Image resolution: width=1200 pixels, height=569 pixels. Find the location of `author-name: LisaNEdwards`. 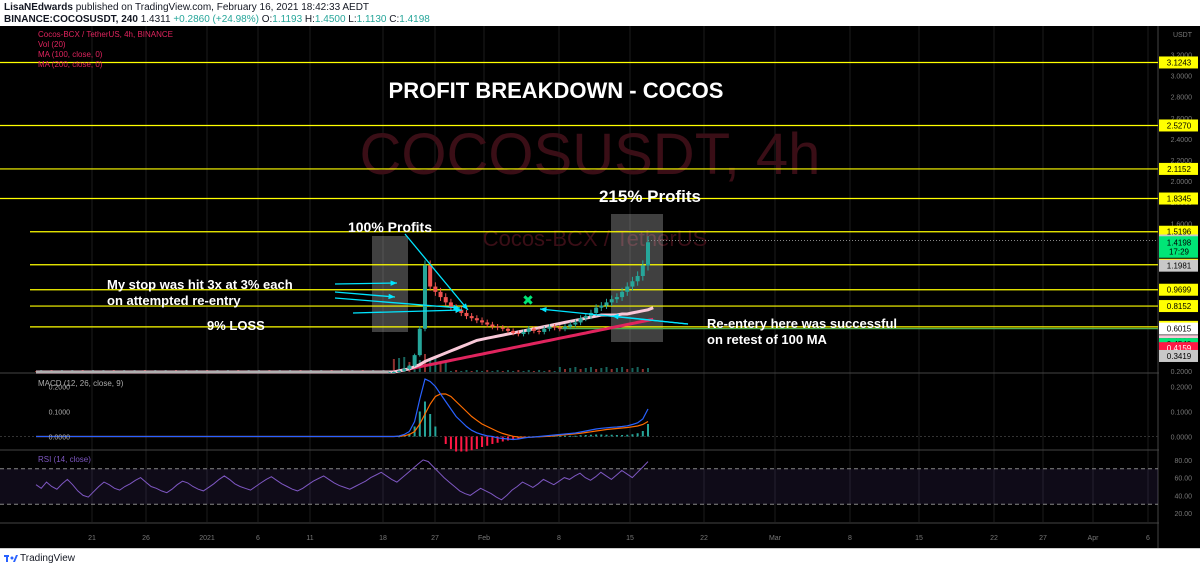

author-name: LisaNEdwards is located at coordinates (38, 7).